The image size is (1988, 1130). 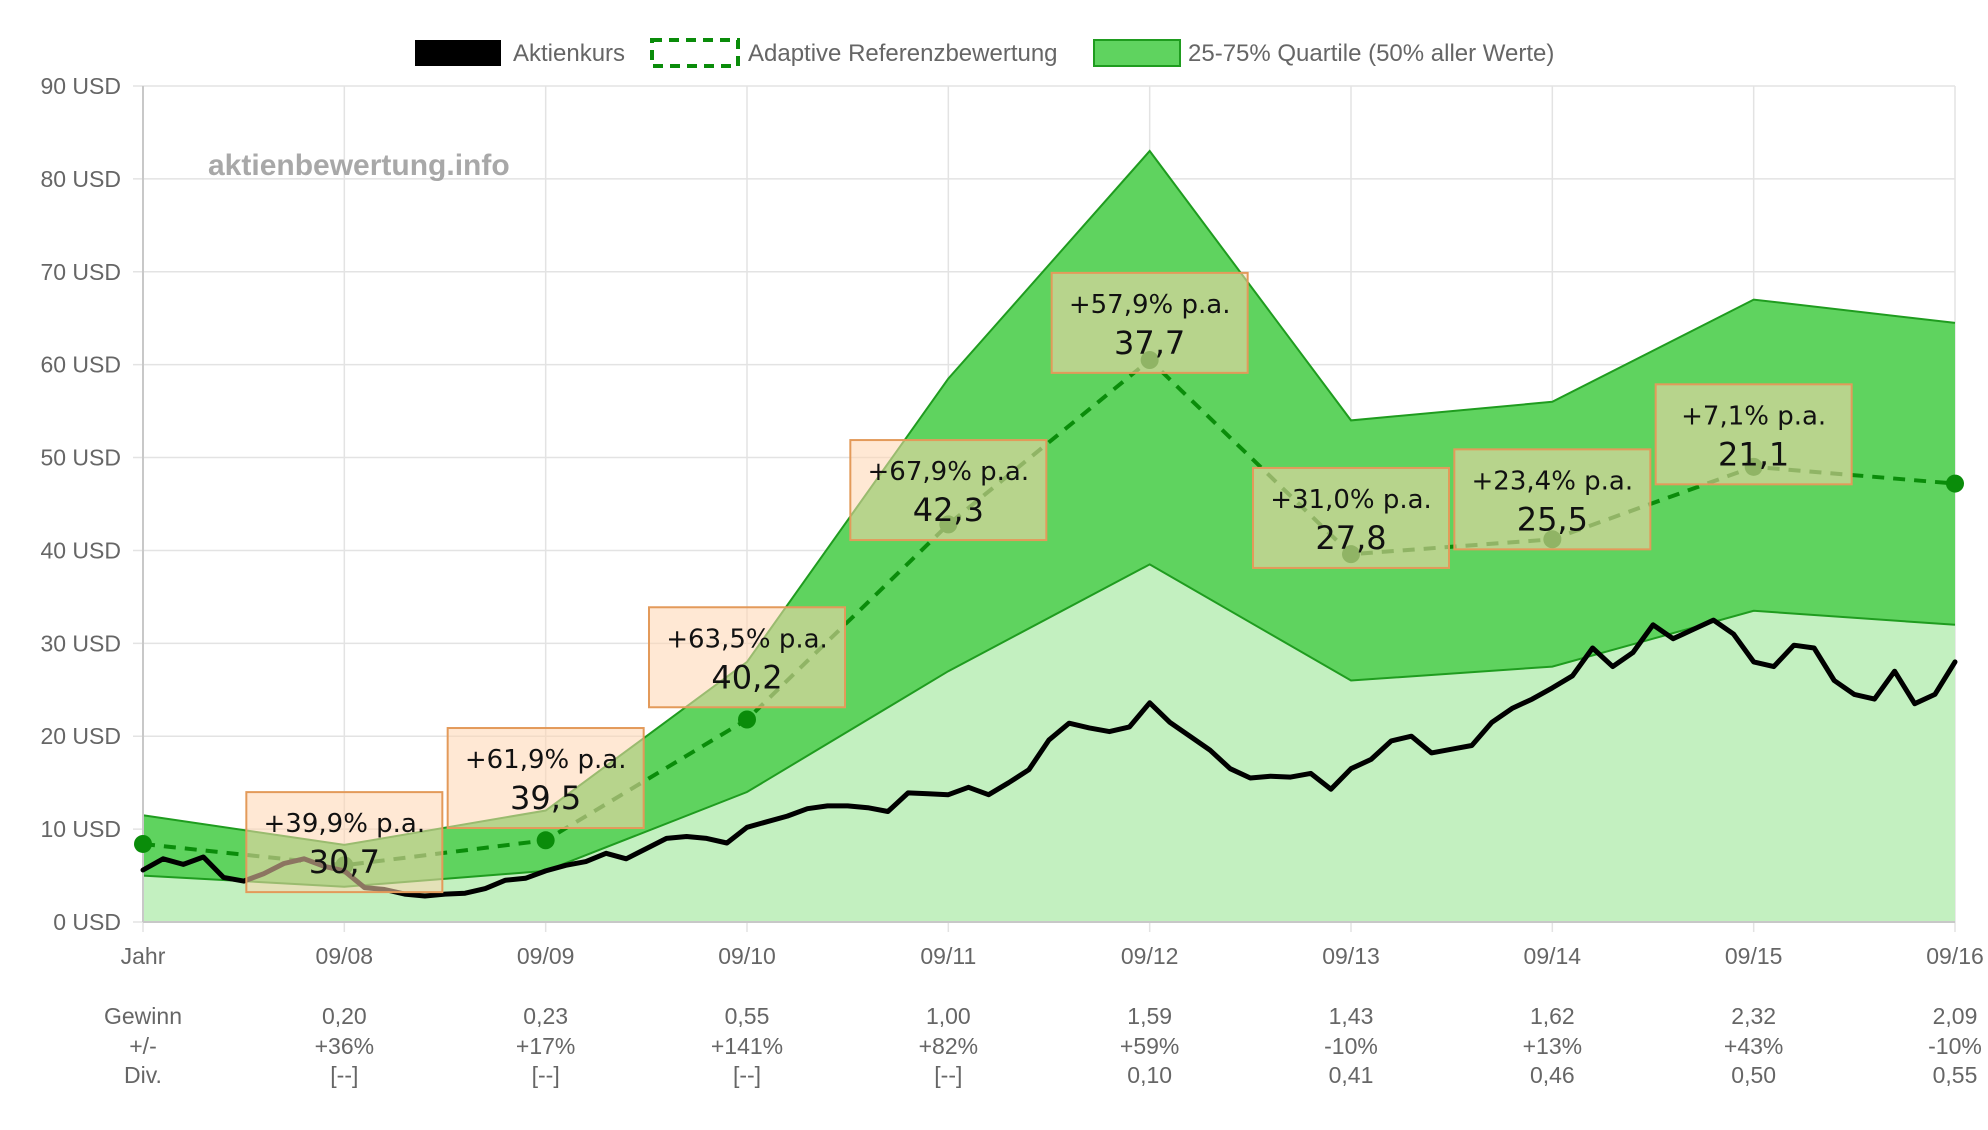 What do you see at coordinates (1754, 956) in the screenshot?
I see `x-tick-label: 09/15` at bounding box center [1754, 956].